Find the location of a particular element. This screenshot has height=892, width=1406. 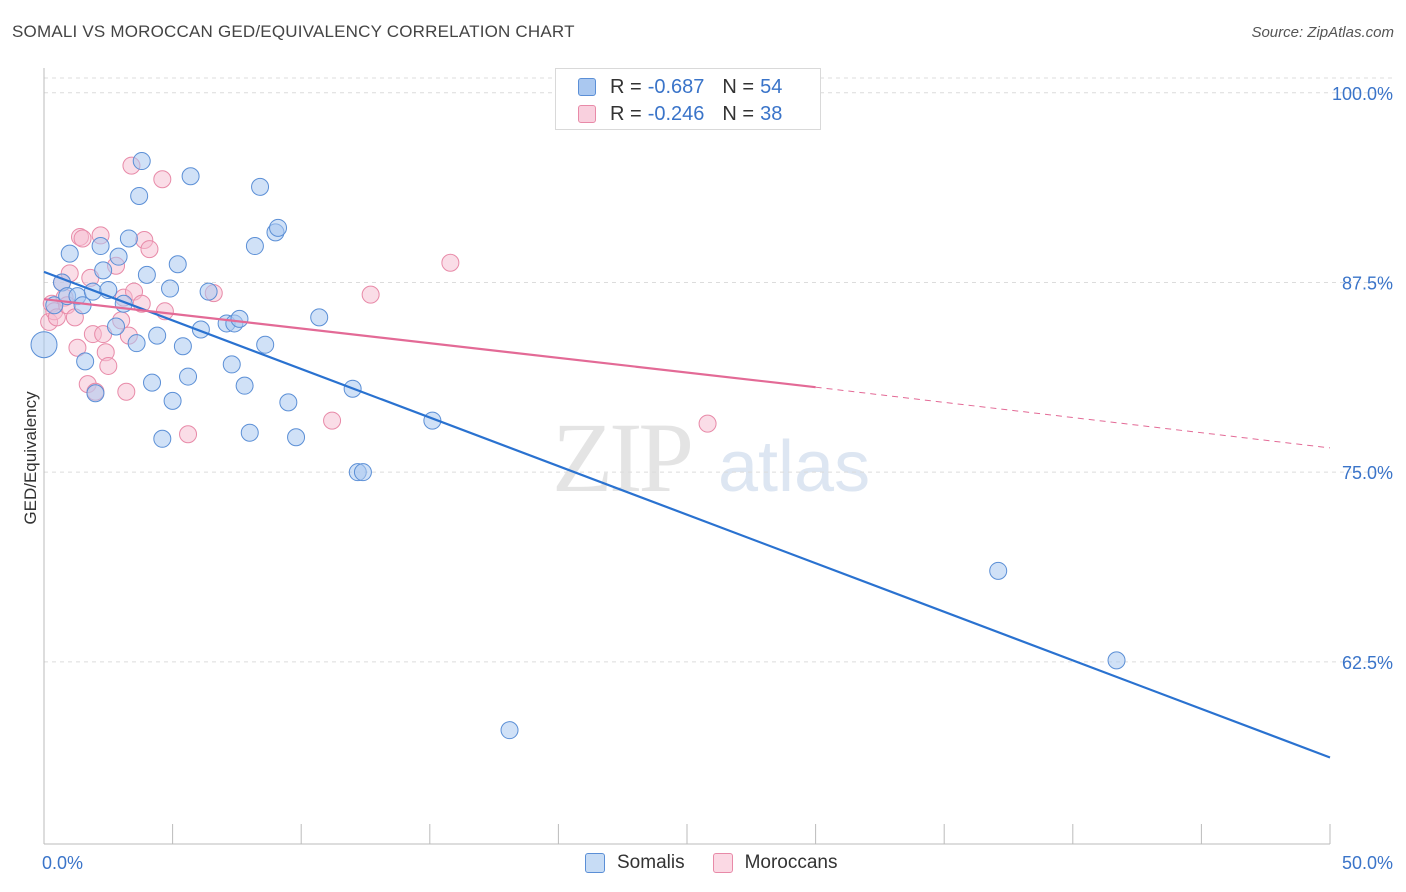

legend-row-moroccans: R = -0.246 N = 38 is located at coordinates (680, 114).